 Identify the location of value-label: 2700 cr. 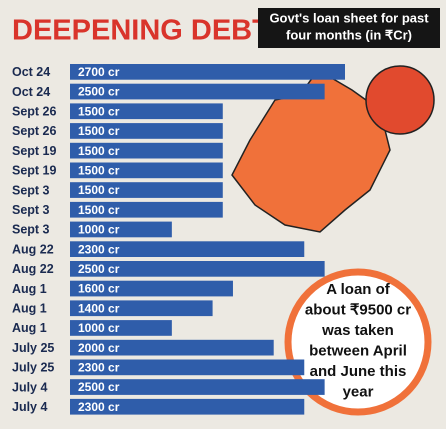
(99, 72).